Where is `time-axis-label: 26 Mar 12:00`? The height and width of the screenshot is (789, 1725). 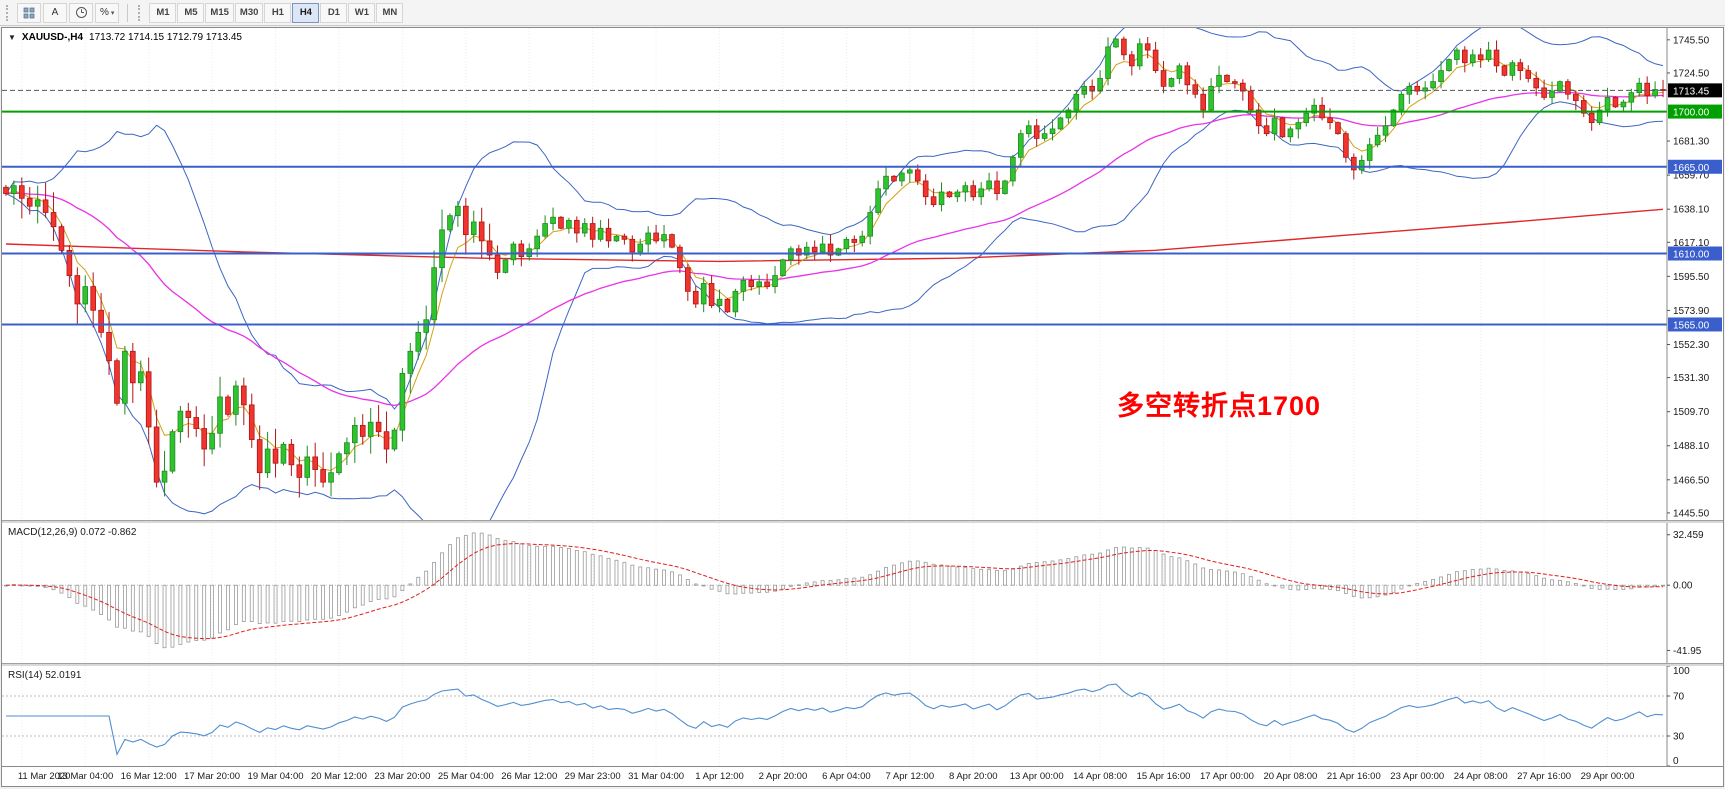
time-axis-label: 26 Mar 12:00 is located at coordinates (529, 776).